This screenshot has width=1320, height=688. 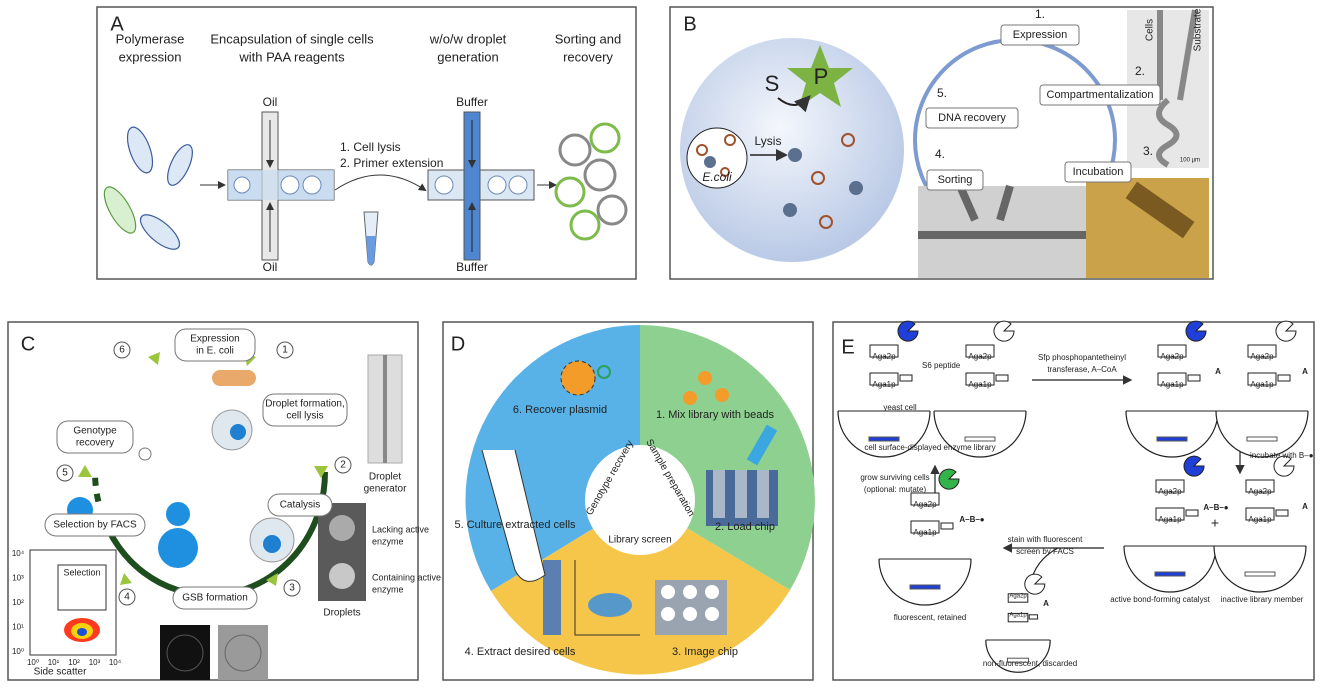 I want to click on label: Oil, so click(x=270, y=102).